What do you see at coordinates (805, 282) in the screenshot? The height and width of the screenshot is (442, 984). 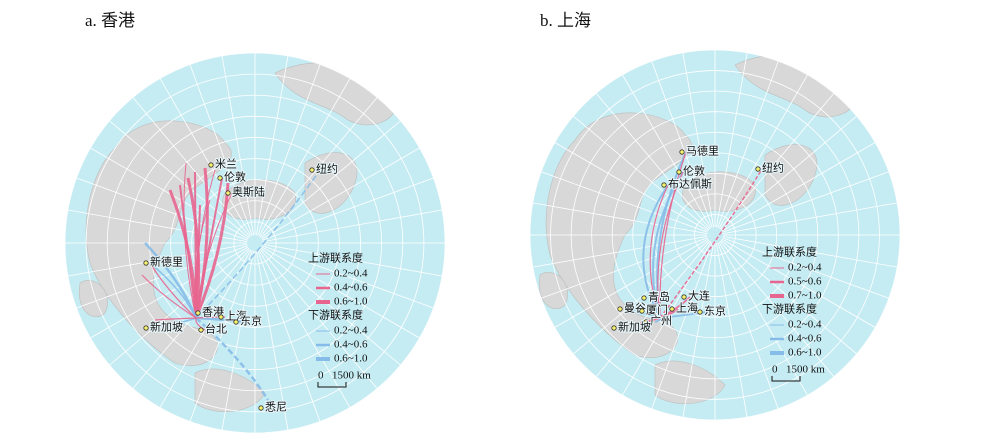 I see `legend-label: 0.5~0.6` at bounding box center [805, 282].